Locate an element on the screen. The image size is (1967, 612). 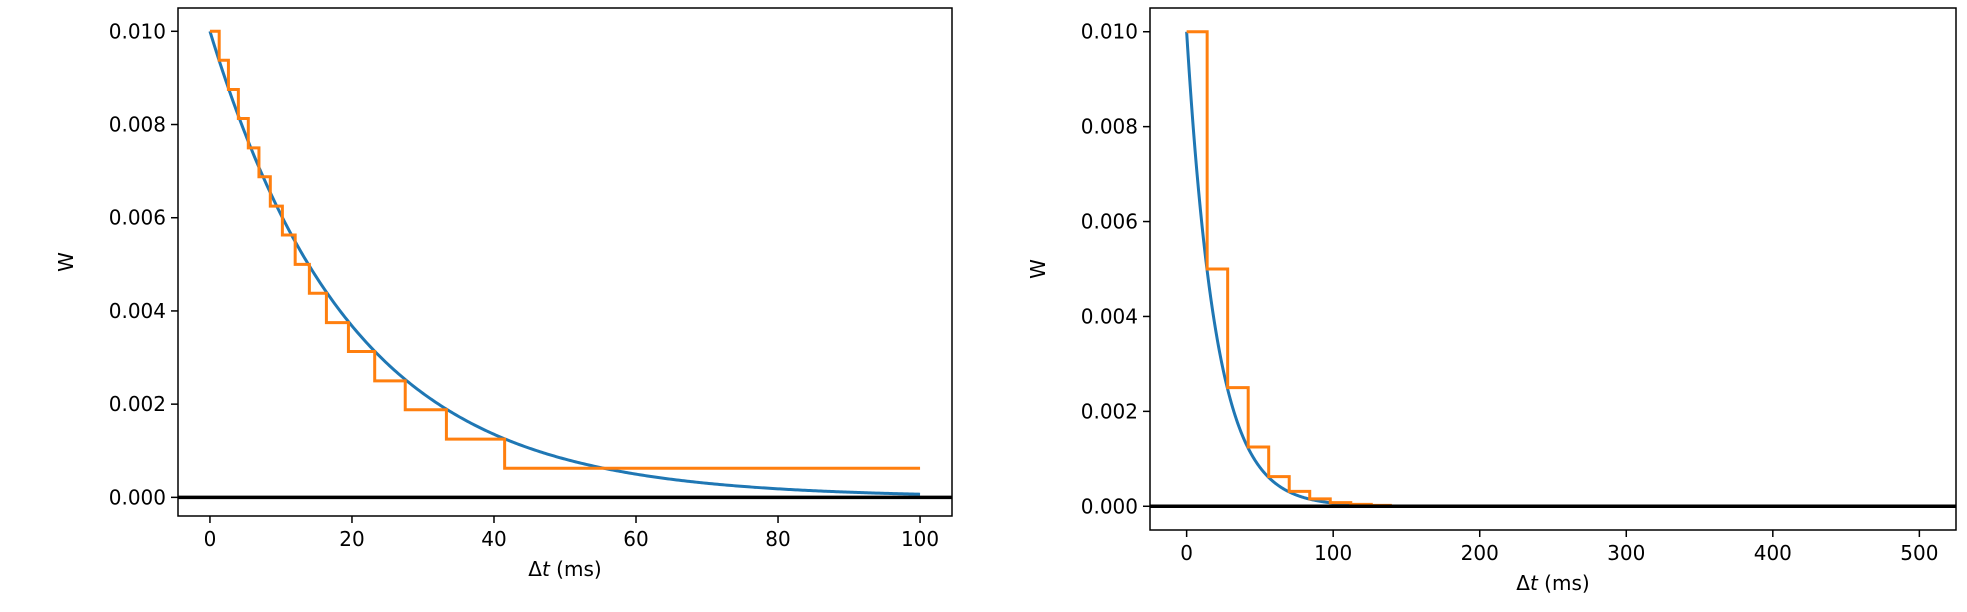
x-tick-label: 200 is located at coordinates (1480, 553).